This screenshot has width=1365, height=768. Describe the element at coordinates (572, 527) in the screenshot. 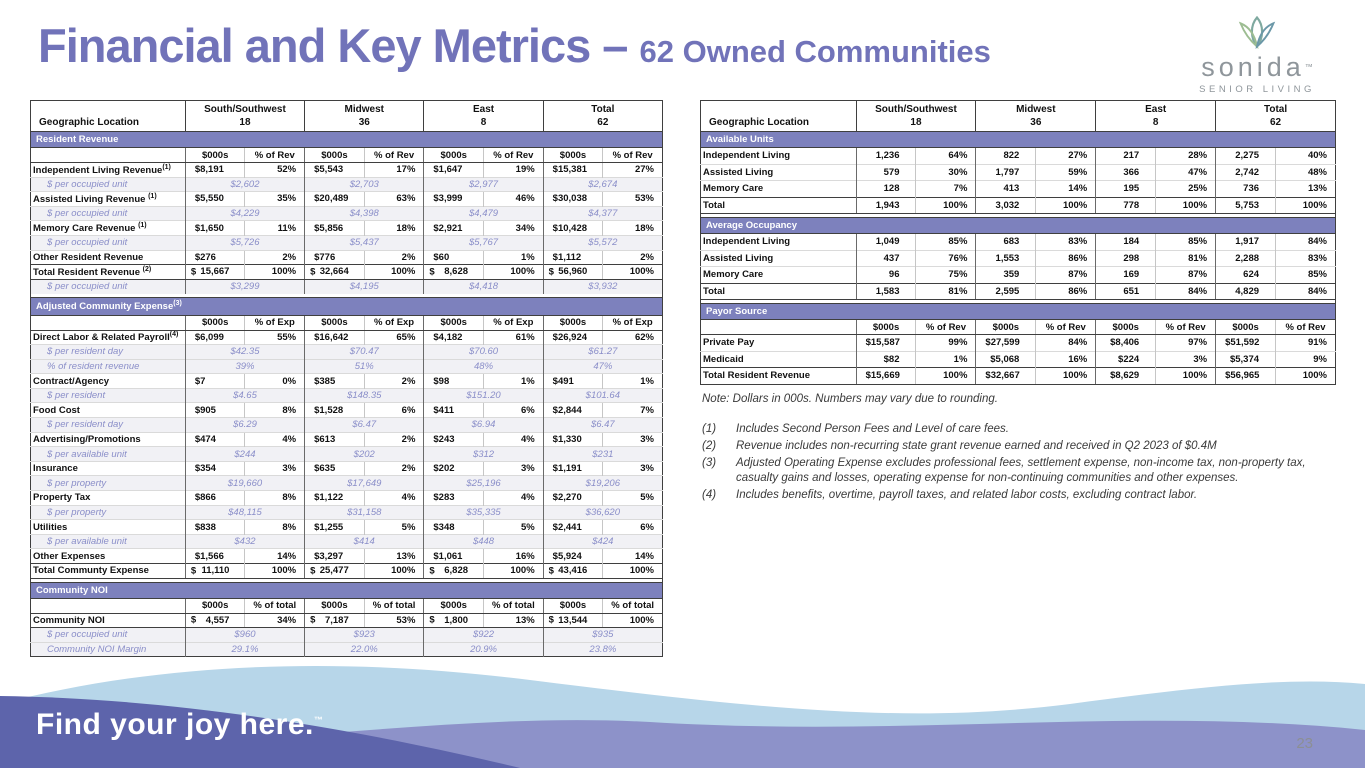

I see `value-cell: $2,441` at that location.